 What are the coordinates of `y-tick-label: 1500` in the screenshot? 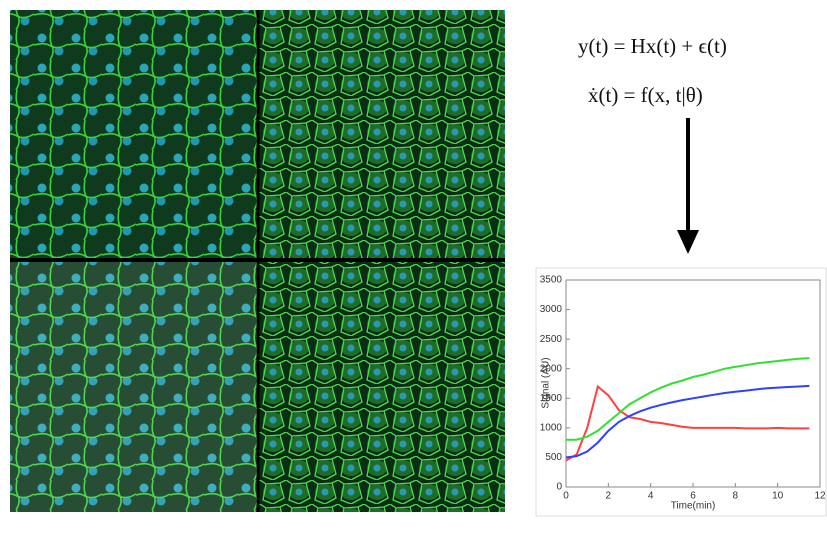 It's located at (551, 398).